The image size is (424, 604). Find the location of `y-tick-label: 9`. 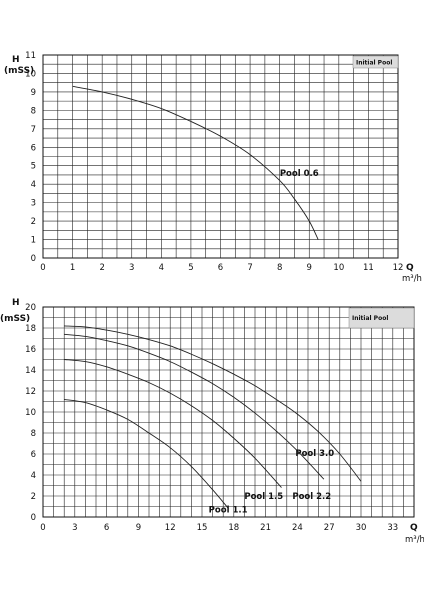

y-tick-label: 9 is located at coordinates (33, 93).